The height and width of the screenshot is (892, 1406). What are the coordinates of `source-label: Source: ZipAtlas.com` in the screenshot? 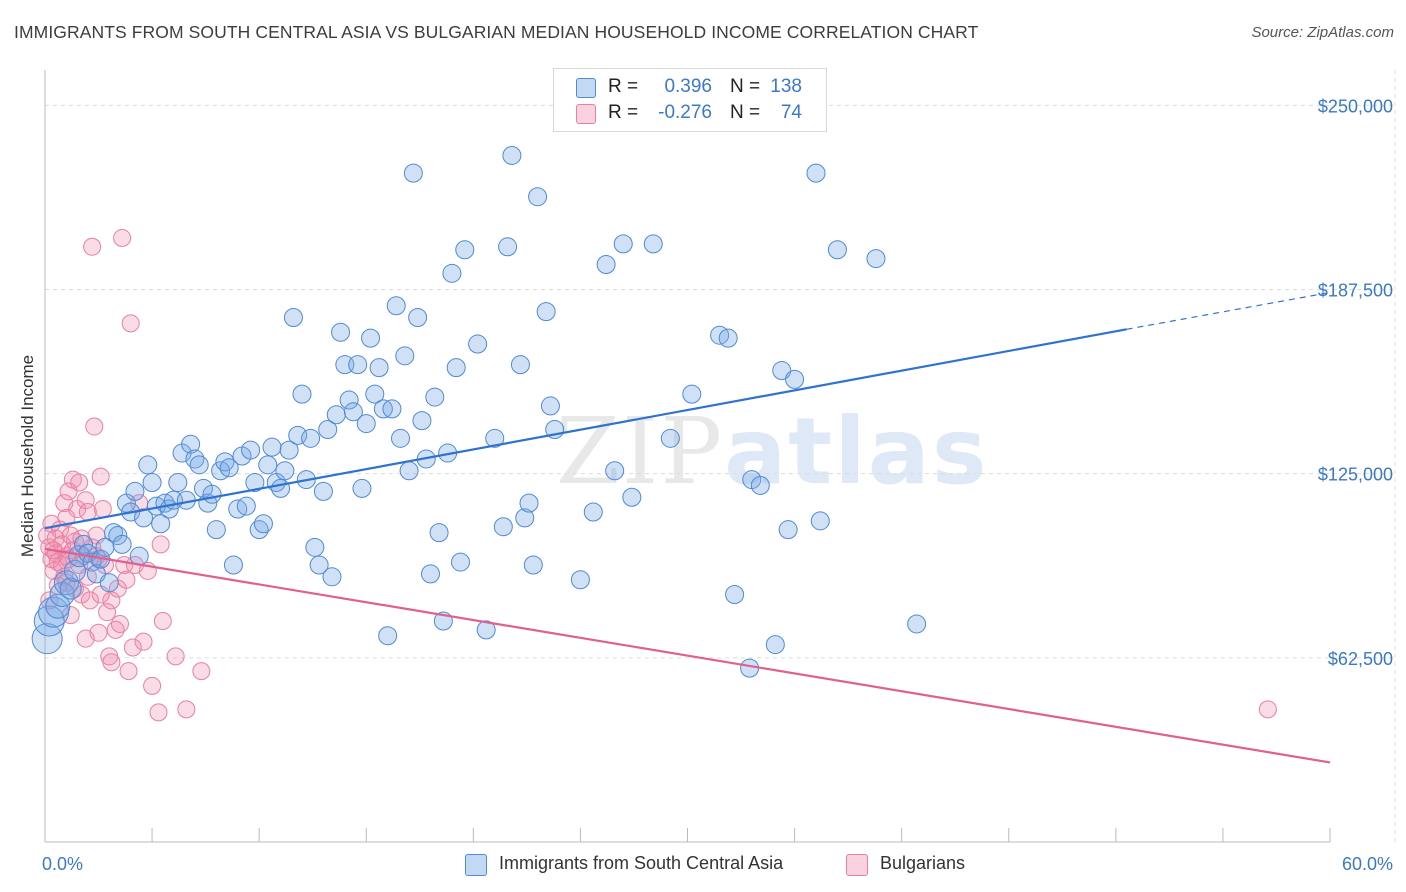 It's located at (1322, 32).